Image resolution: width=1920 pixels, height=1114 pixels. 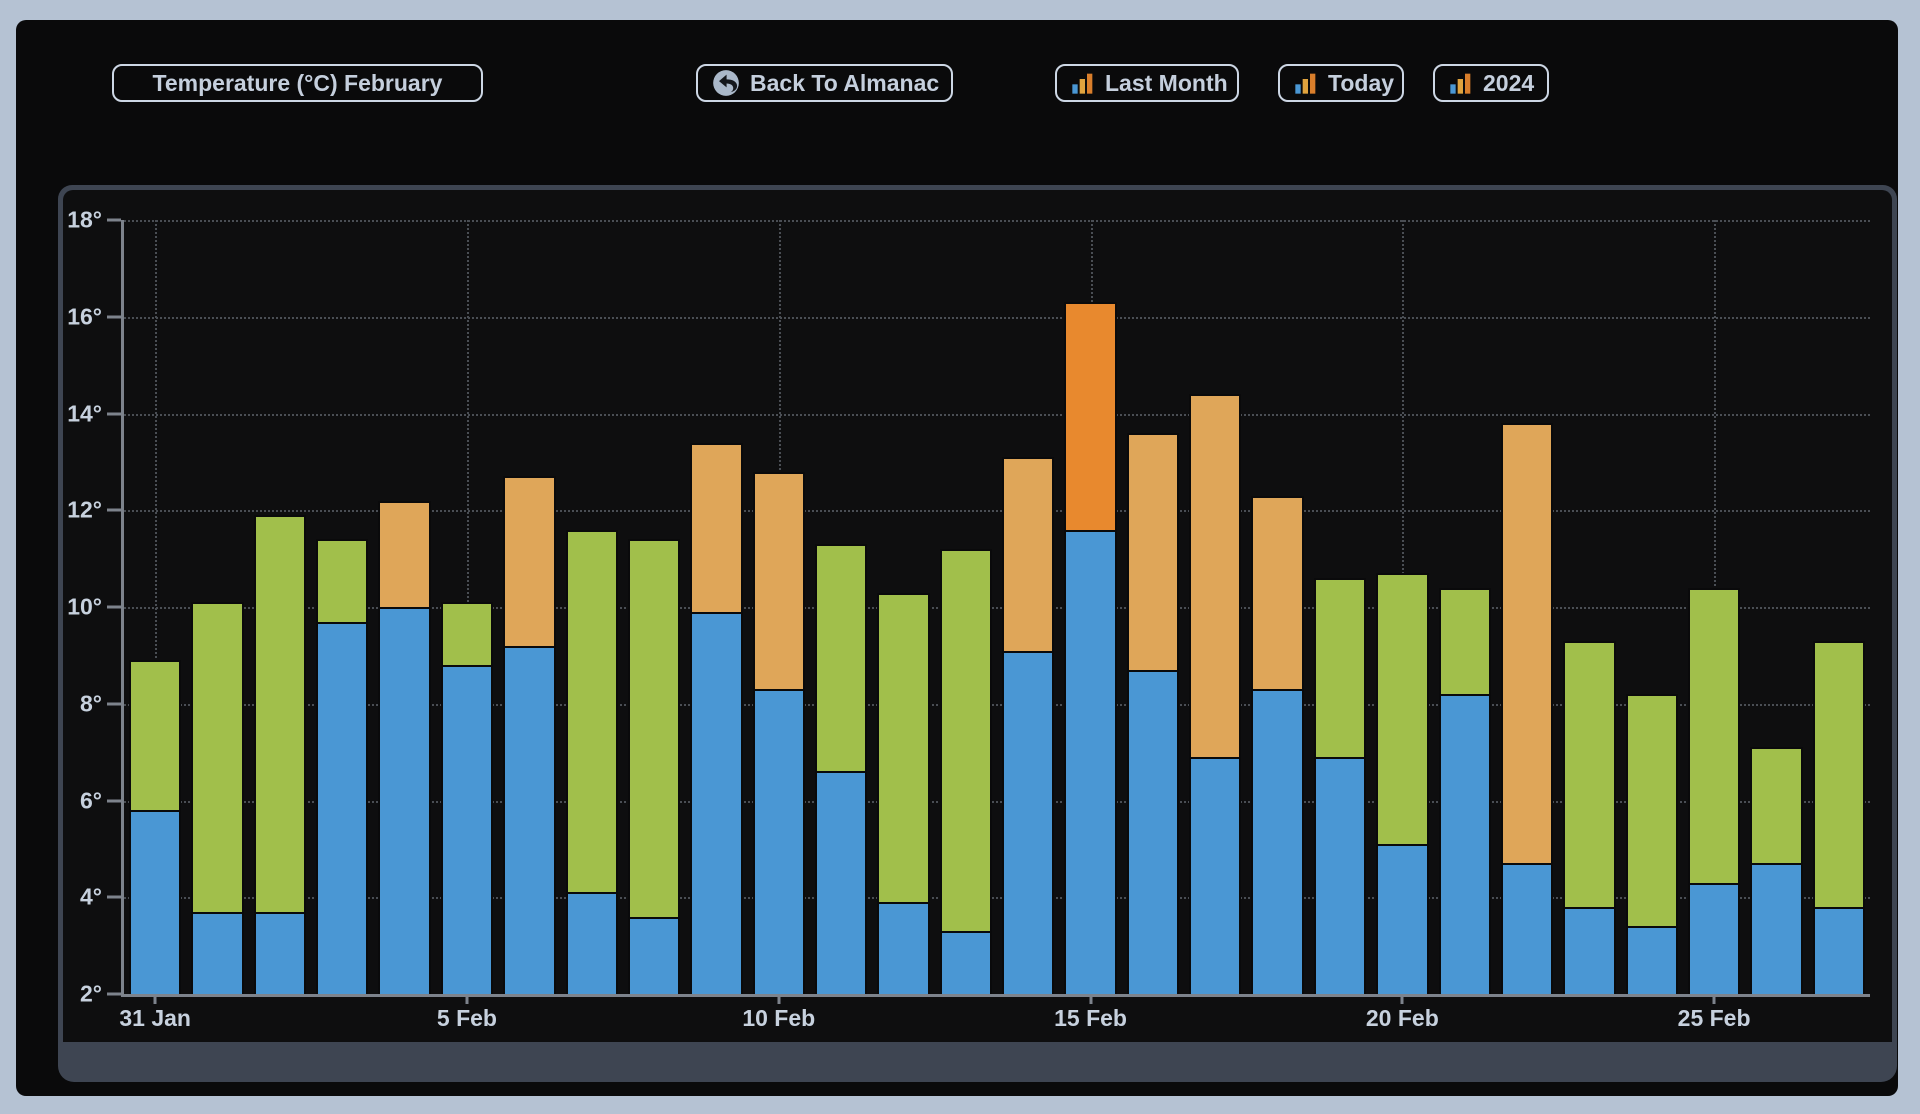 What do you see at coordinates (91, 896) in the screenshot?
I see `y-axis-label: 4°` at bounding box center [91, 896].